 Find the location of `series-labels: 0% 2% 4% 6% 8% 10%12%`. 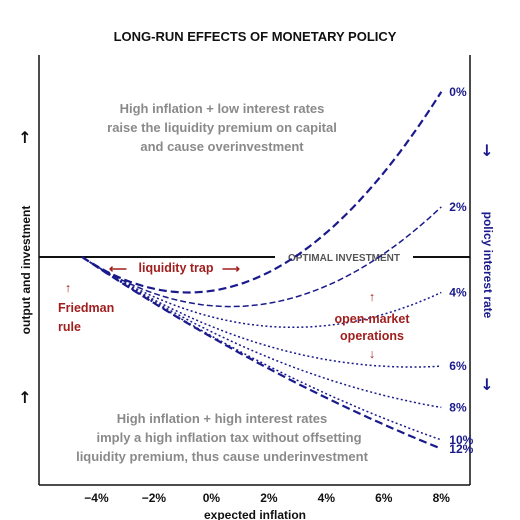

series-labels: 0% 2% 4% 6% 8% 10%12% is located at coordinates (461, 270).